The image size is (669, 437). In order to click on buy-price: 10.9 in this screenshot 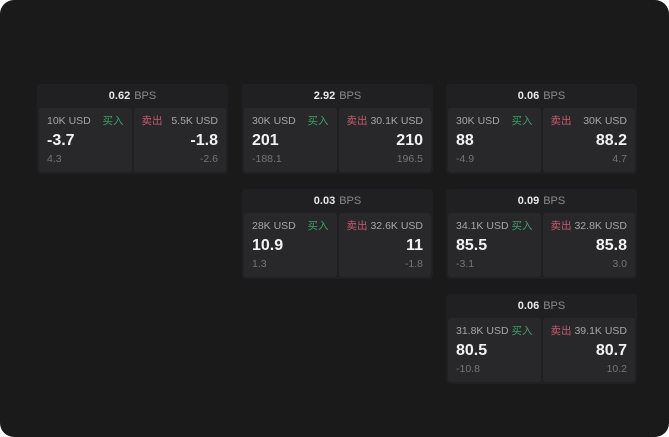, I will do `click(268, 245)`.